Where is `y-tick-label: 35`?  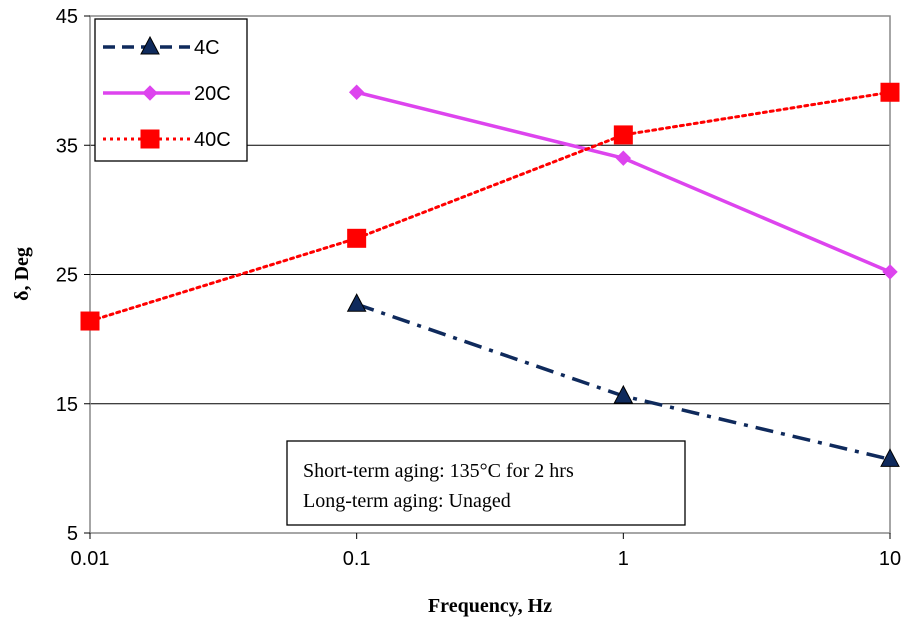
y-tick-label: 35 is located at coordinates (67, 146).